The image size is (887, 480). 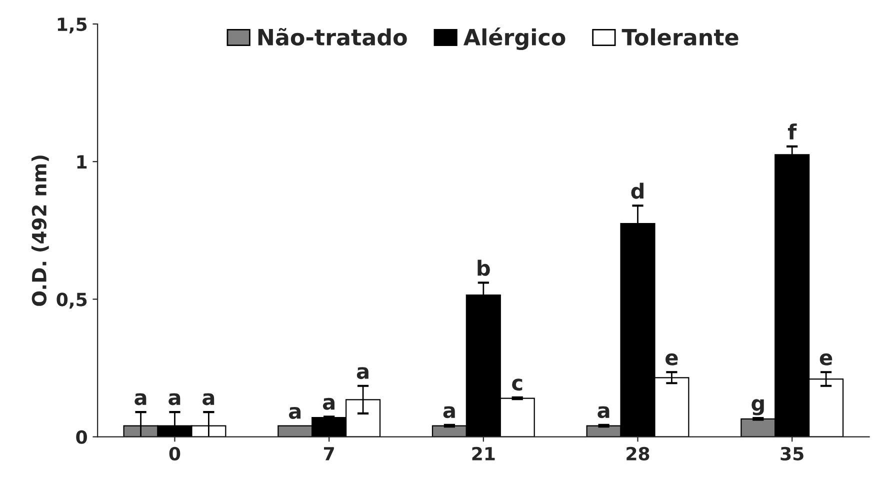 I want to click on data-label: c, so click(x=517, y=384).